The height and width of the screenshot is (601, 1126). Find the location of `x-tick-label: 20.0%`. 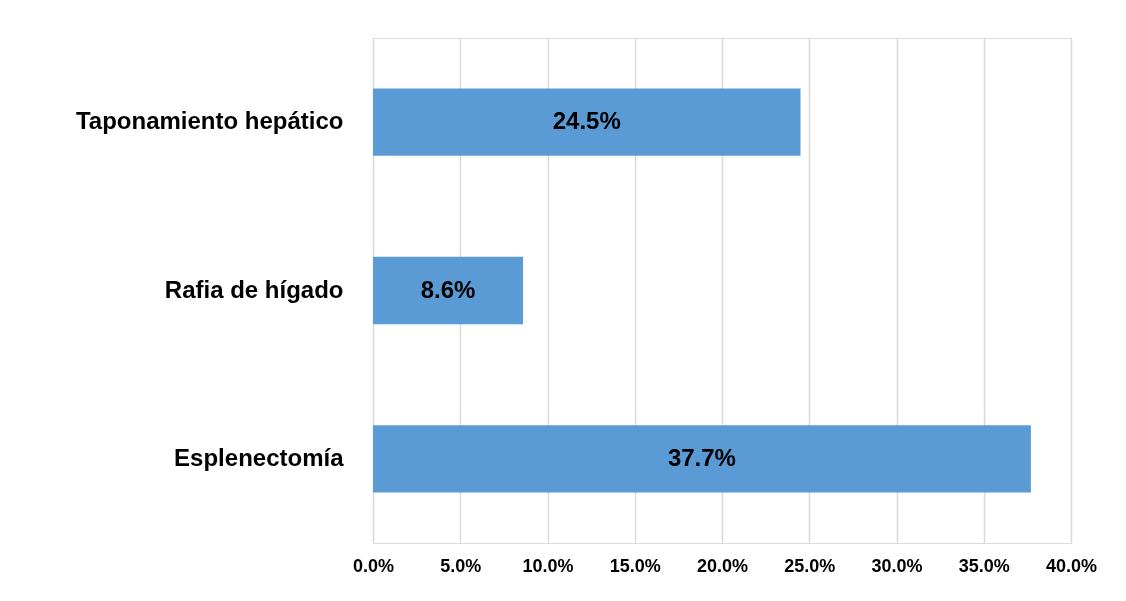

x-tick-label: 20.0% is located at coordinates (722, 565).